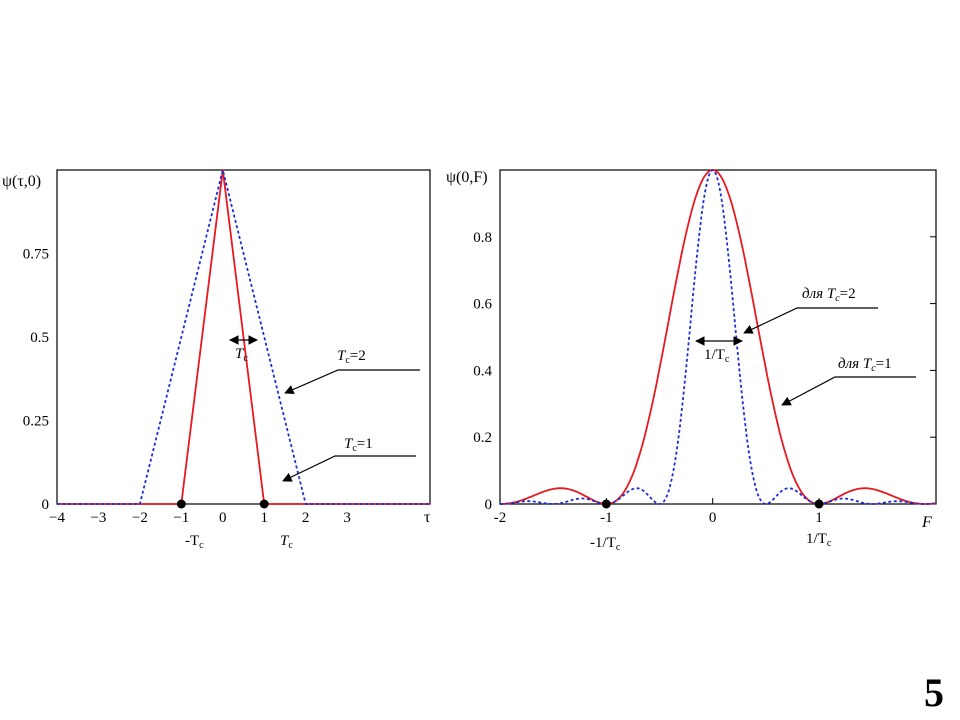 This screenshot has height=720, width=960. What do you see at coordinates (21, 181) in the screenshot?
I see `left-y-axis-title: ψ(τ,0)` at bounding box center [21, 181].